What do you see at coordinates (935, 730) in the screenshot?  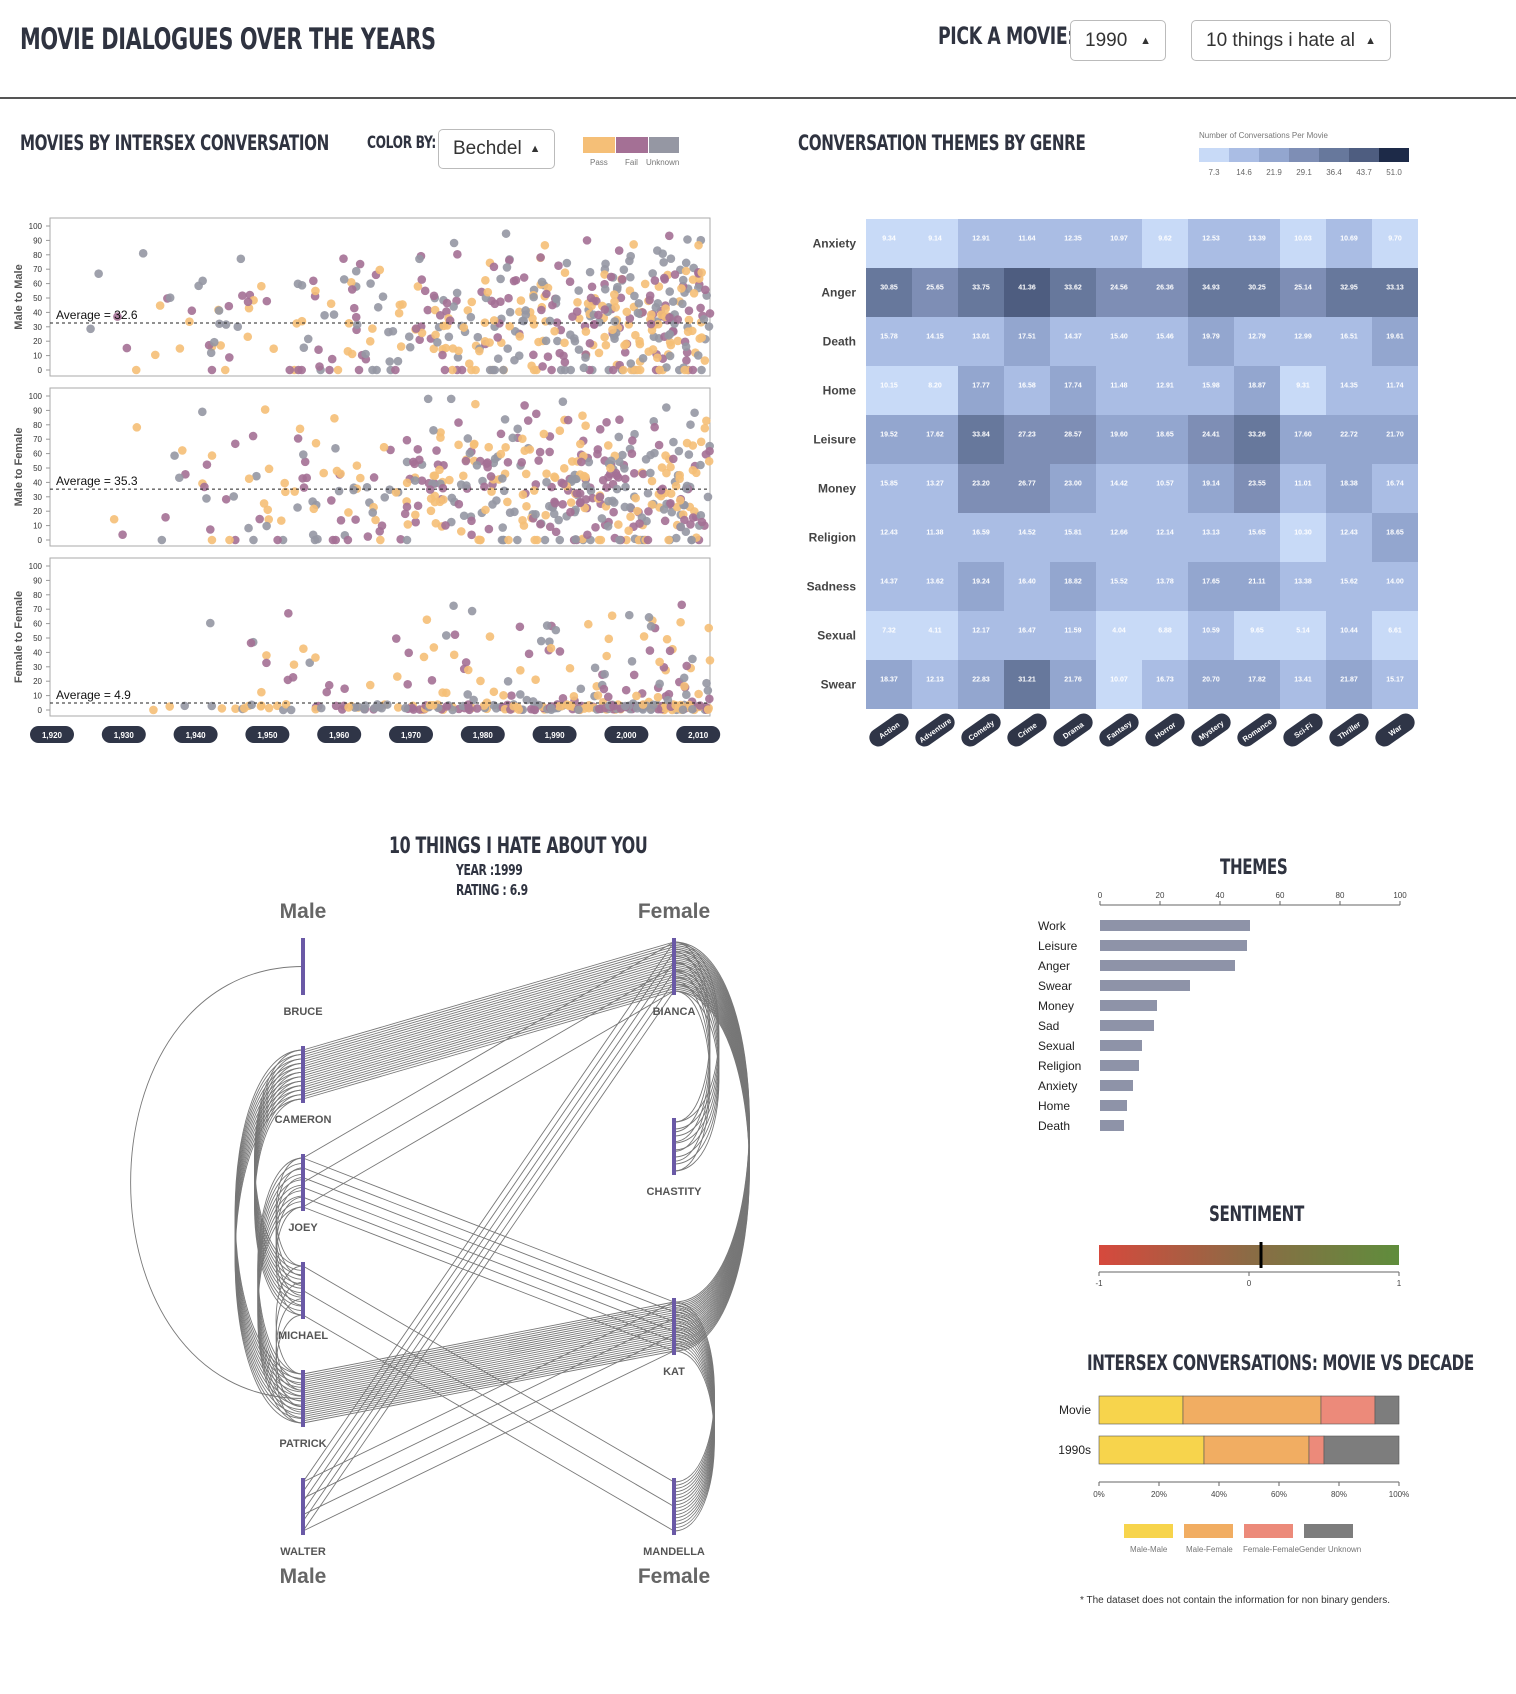 I see `genre-pill: Adventure` at bounding box center [935, 730].